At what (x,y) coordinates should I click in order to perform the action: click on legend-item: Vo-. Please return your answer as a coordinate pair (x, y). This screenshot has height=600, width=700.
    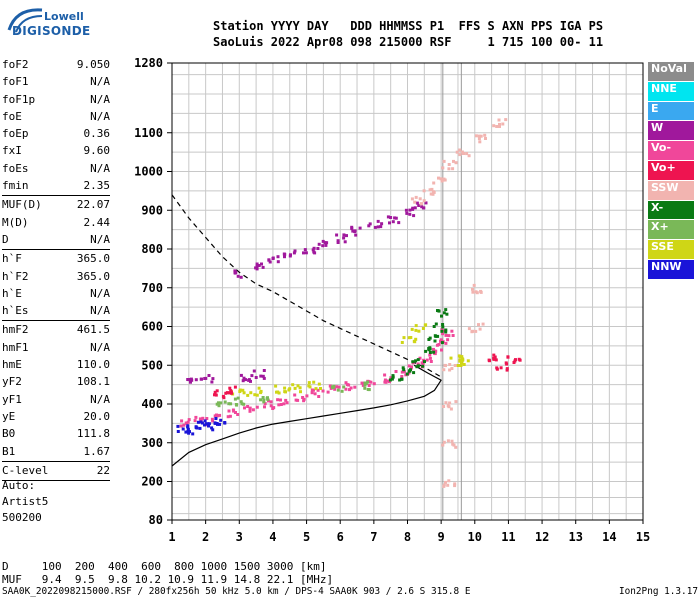
    Looking at the image, I should click on (671, 150).